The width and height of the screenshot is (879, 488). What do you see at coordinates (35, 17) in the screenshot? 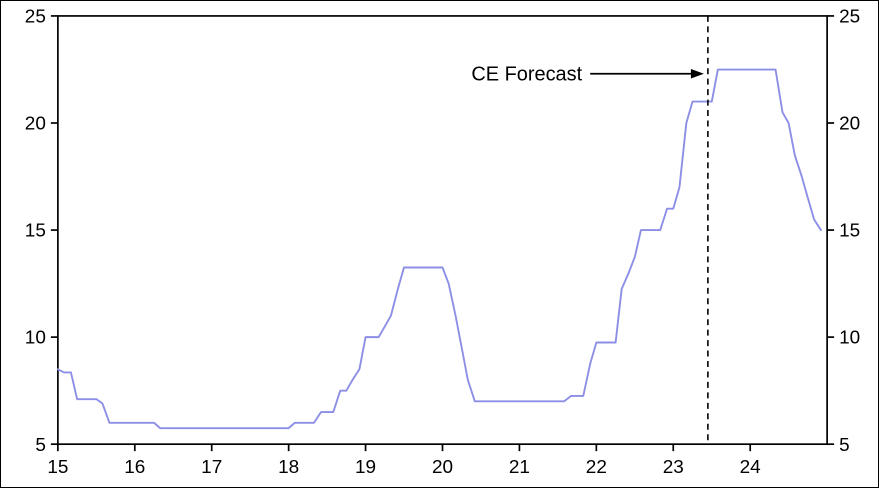
I see `y-axis-label-left: 25` at bounding box center [35, 17].